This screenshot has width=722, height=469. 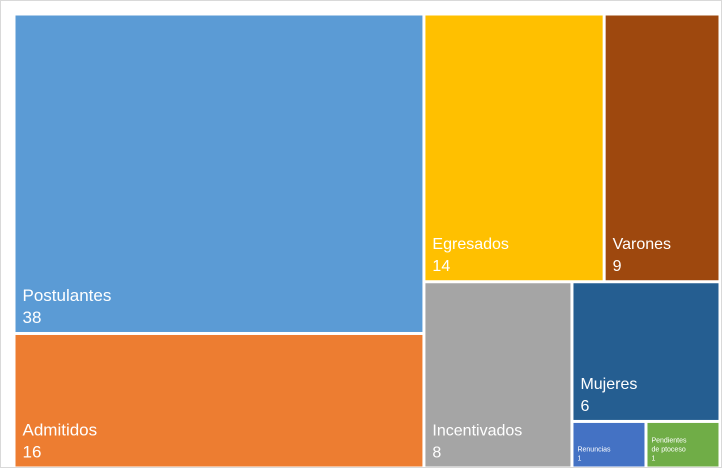 What do you see at coordinates (32, 452) in the screenshot?
I see `tile-value-admitidos: 16` at bounding box center [32, 452].